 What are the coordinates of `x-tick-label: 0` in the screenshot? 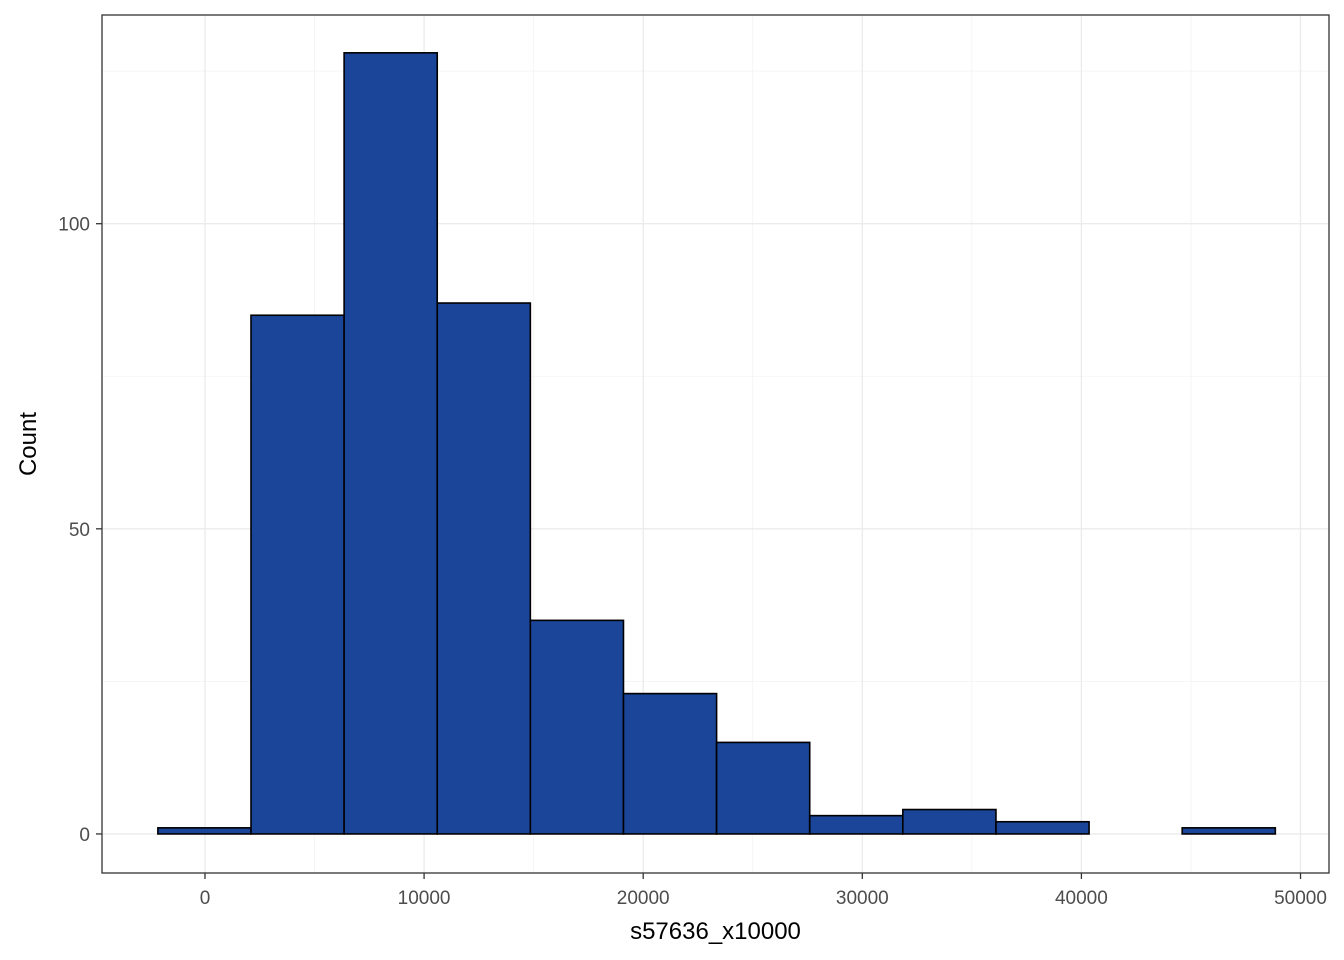 It's located at (205, 898).